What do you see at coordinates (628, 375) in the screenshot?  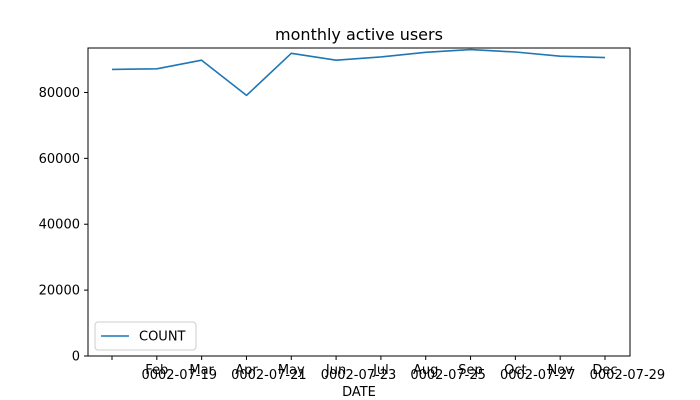 I see `x-tick-label-date: 0002-07-29` at bounding box center [628, 375].